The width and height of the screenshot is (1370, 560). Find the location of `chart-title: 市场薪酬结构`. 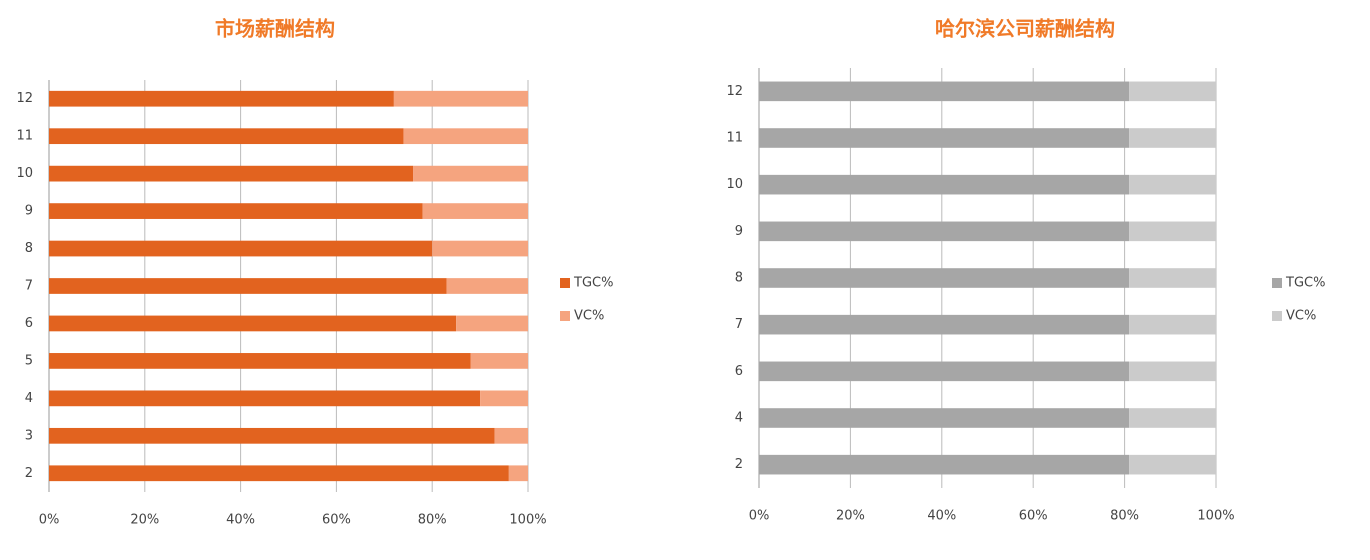

chart-title: 市场薪酬结构 is located at coordinates (275, 29).